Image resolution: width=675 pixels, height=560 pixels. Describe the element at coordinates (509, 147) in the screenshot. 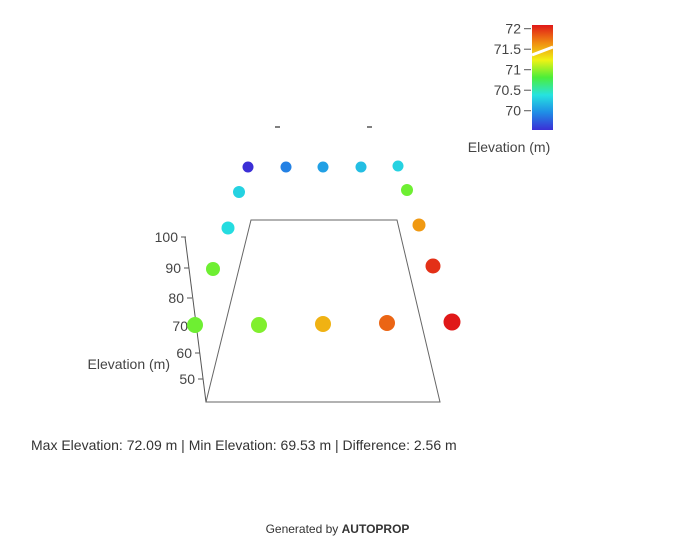

I see `colorbar-title: Elevation (m)` at that location.